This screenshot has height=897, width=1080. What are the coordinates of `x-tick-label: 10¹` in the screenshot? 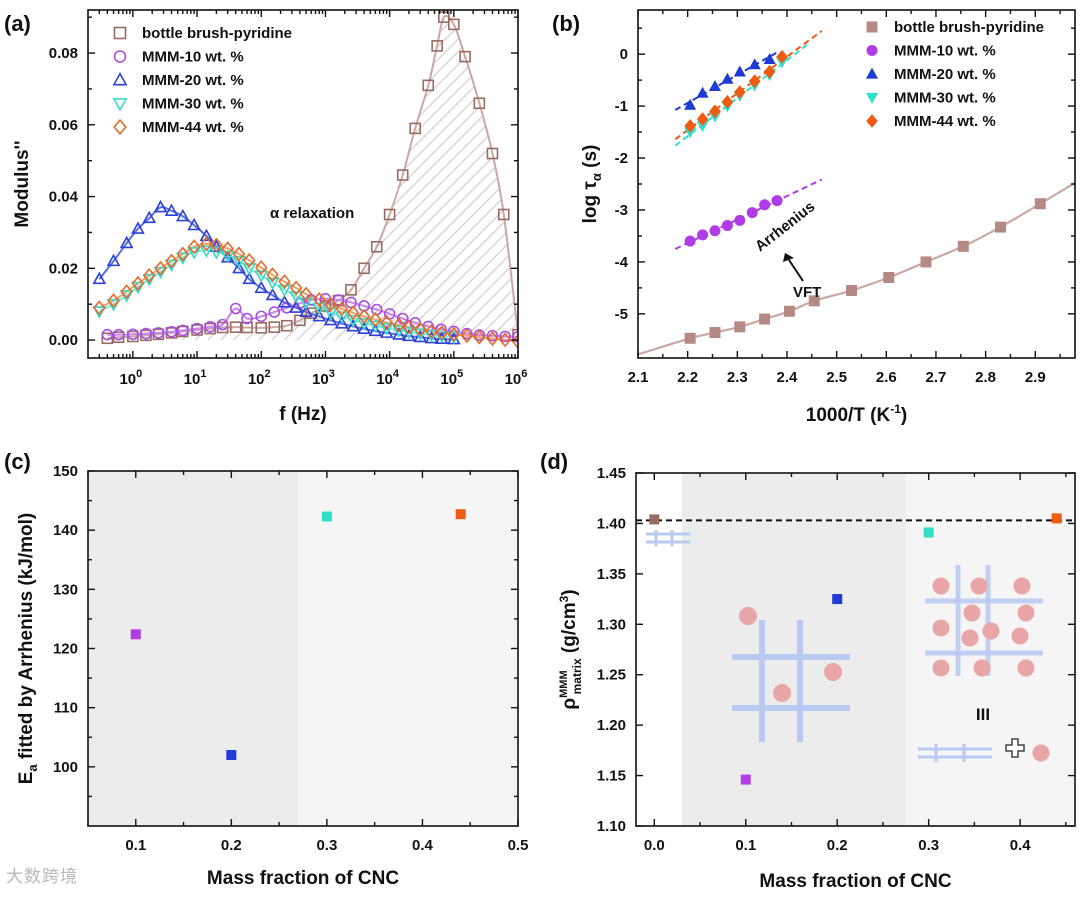 It's located at (195, 378).